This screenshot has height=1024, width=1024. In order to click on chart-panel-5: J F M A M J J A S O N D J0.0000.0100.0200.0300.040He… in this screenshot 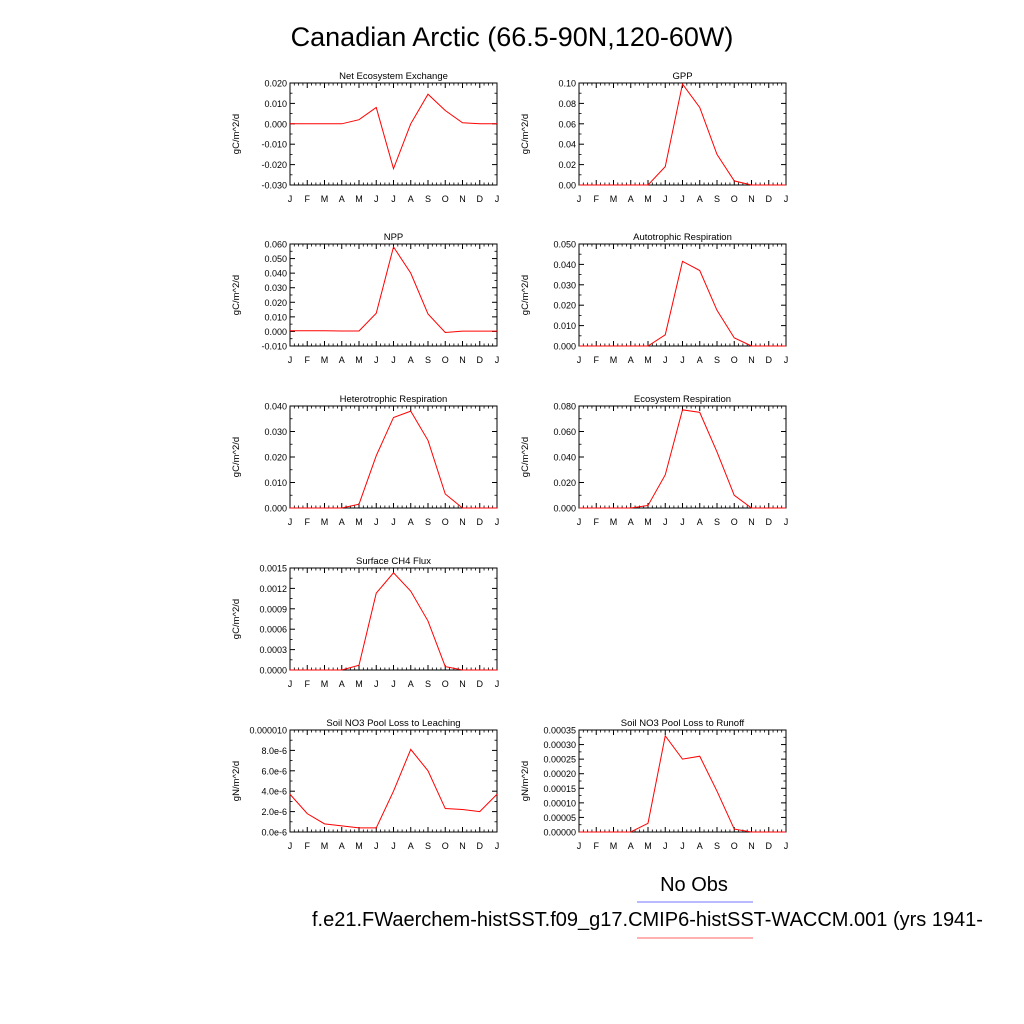, I will do `click(365, 460)`.